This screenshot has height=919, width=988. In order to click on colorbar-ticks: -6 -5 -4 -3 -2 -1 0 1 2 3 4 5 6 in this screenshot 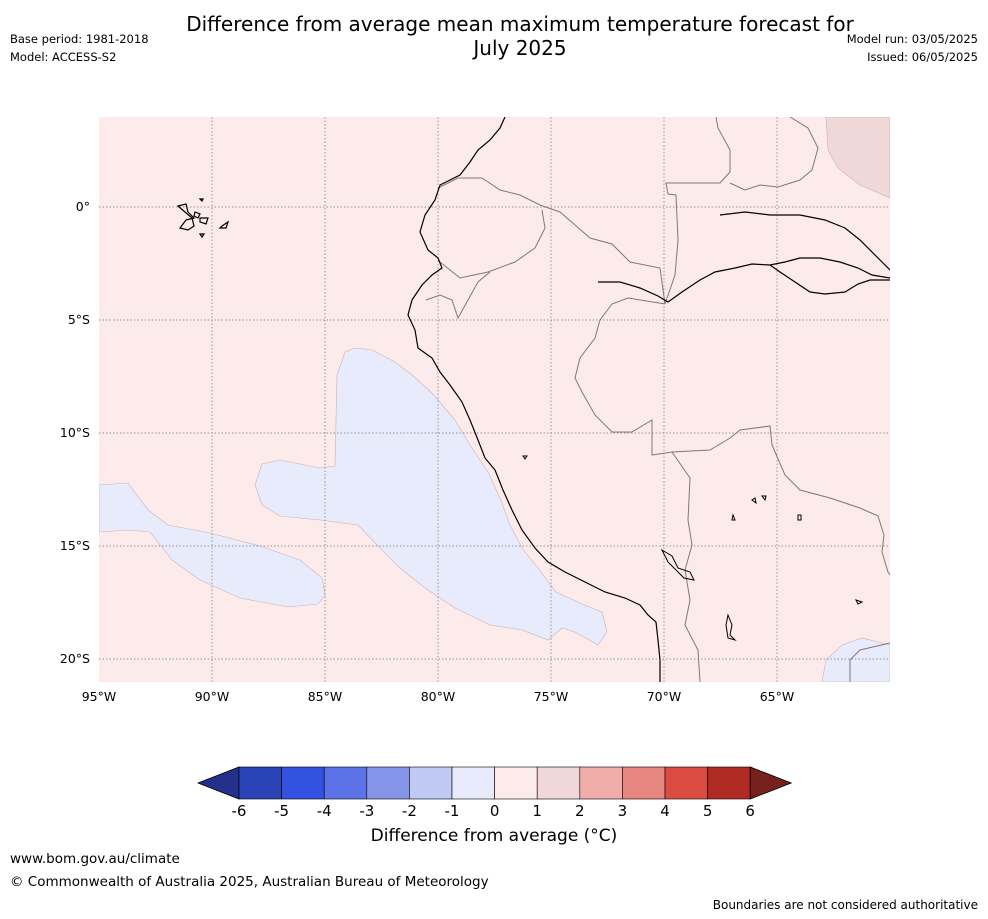, I will do `click(493, 811)`.